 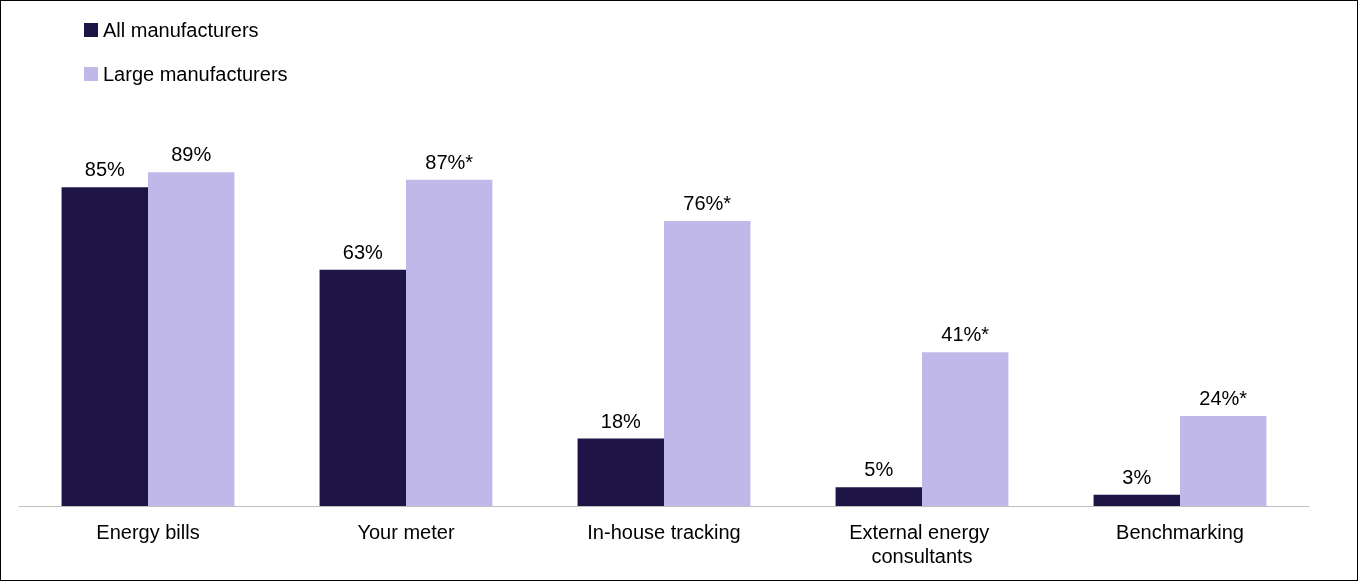 I want to click on data-label: 5%, so click(x=879, y=469).